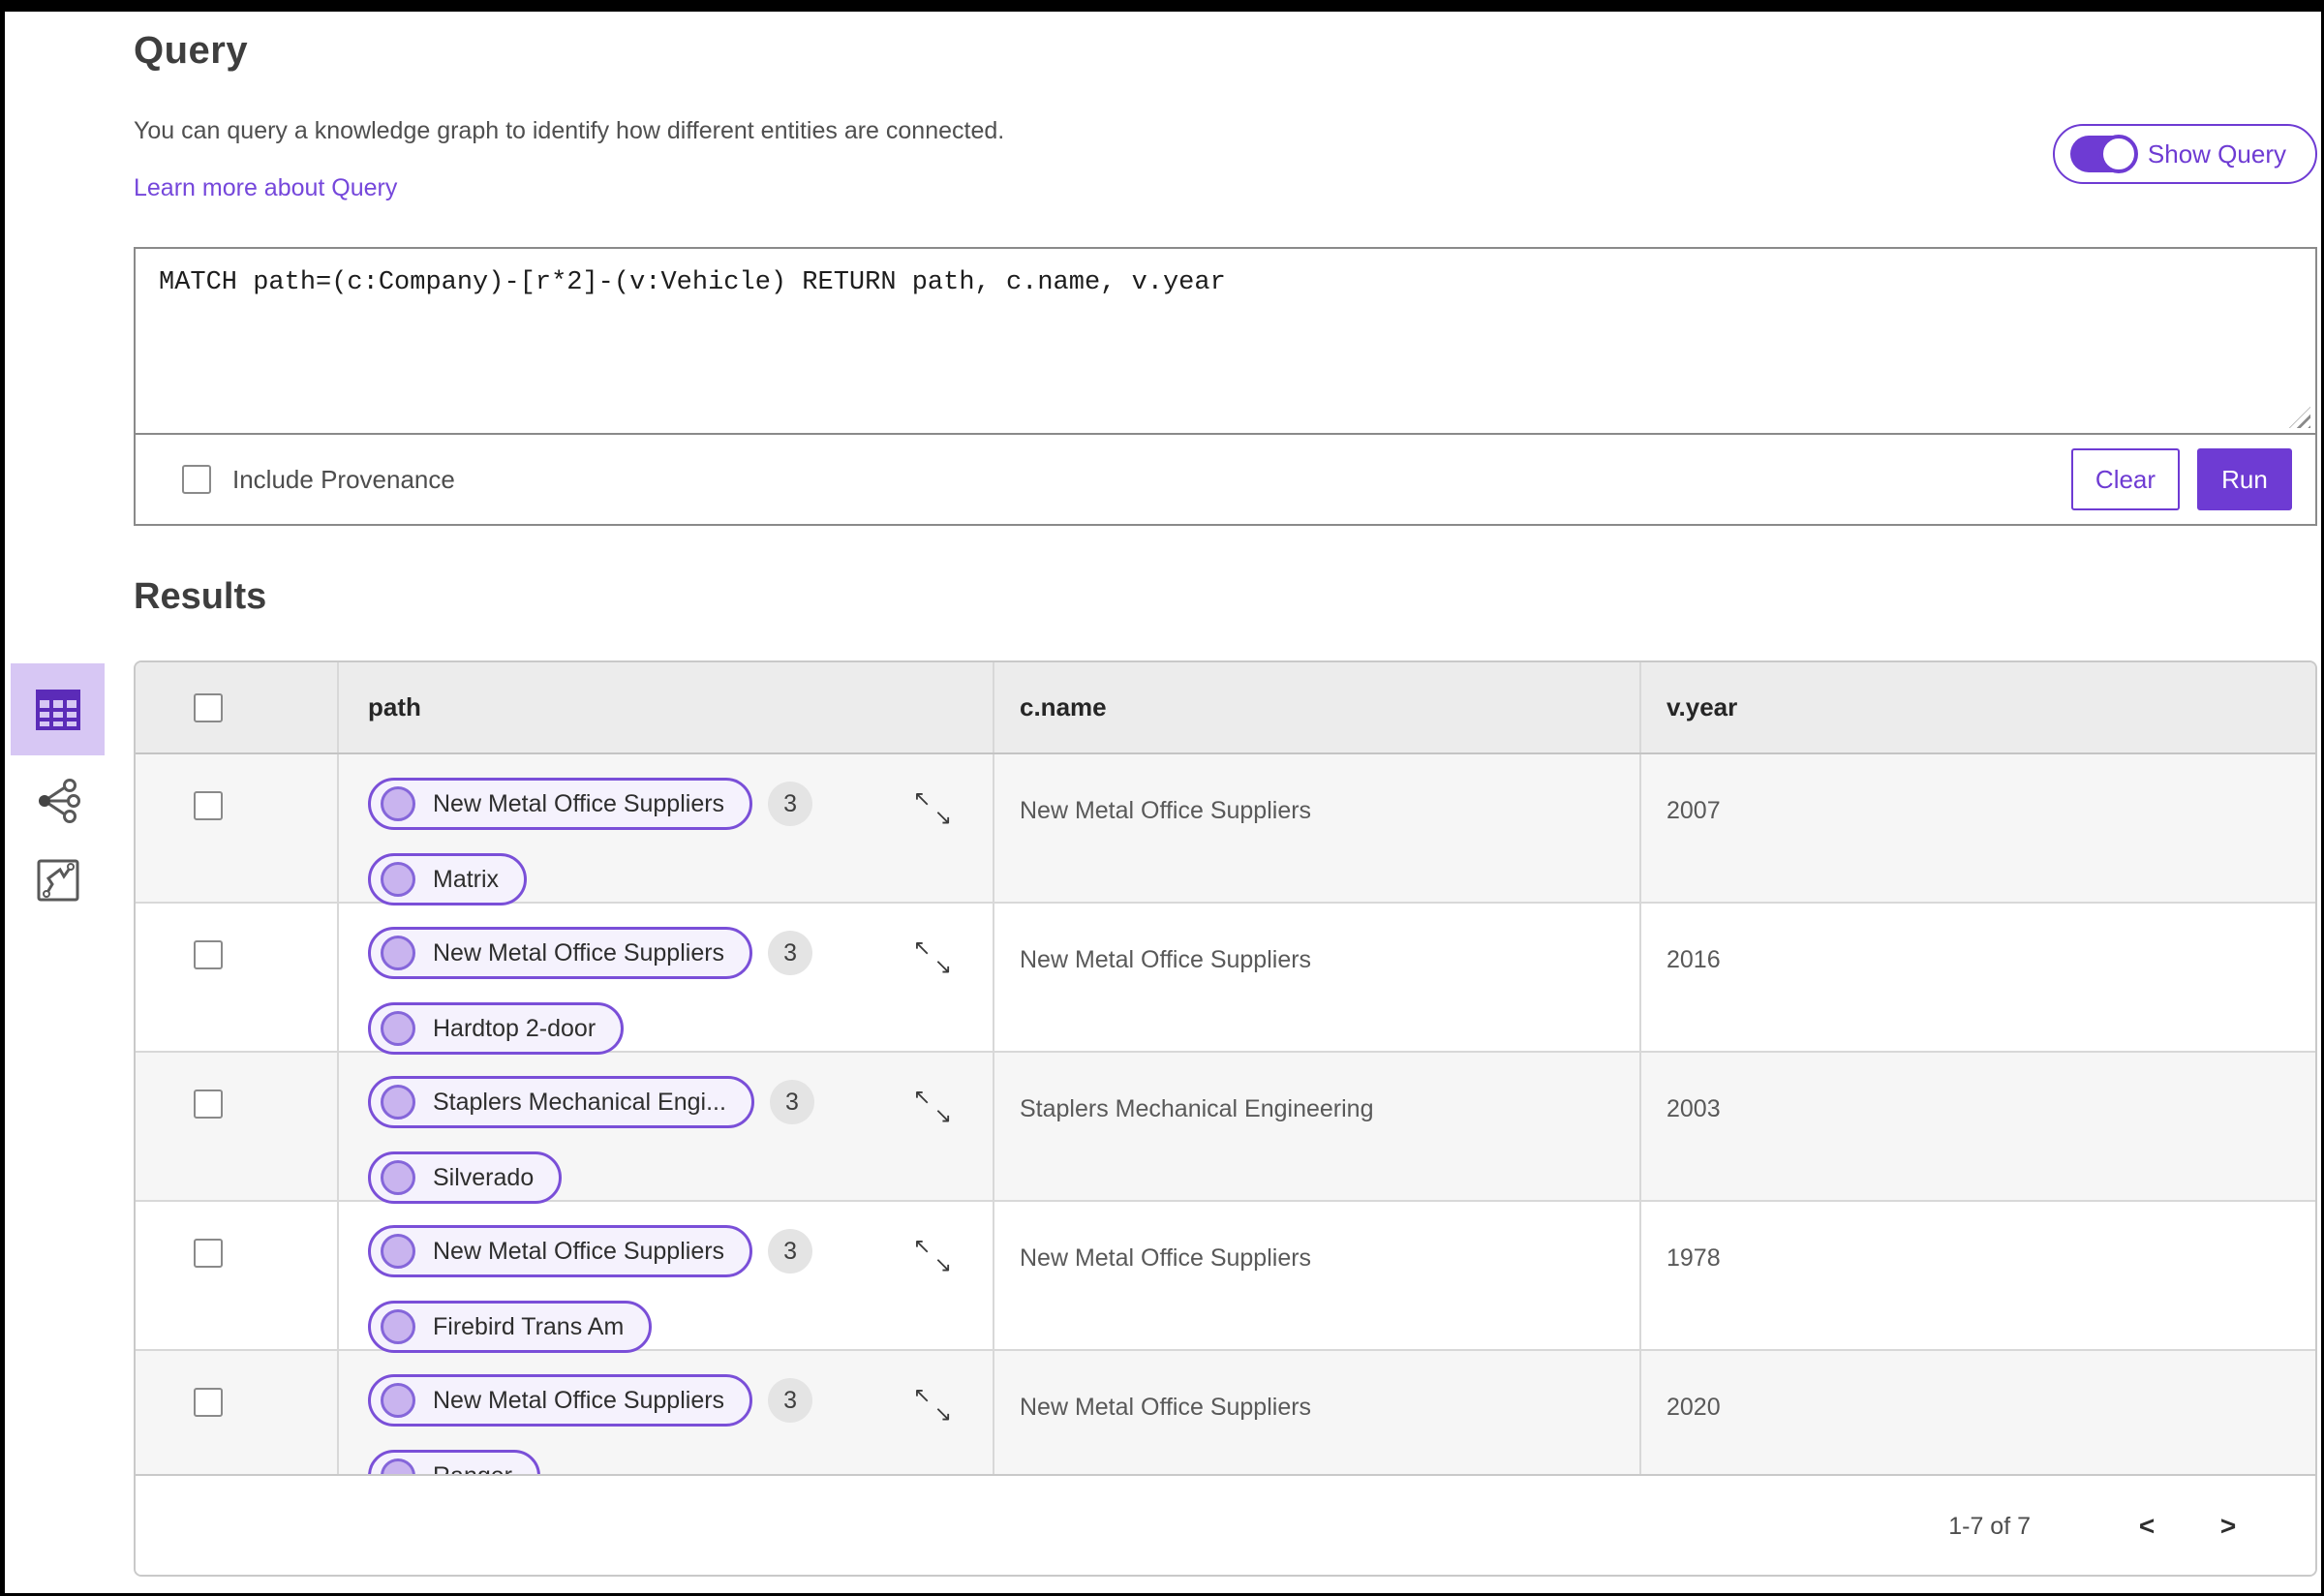 Image resolution: width=2324 pixels, height=1596 pixels. I want to click on path-node-pill: Ranger, so click(454, 1462).